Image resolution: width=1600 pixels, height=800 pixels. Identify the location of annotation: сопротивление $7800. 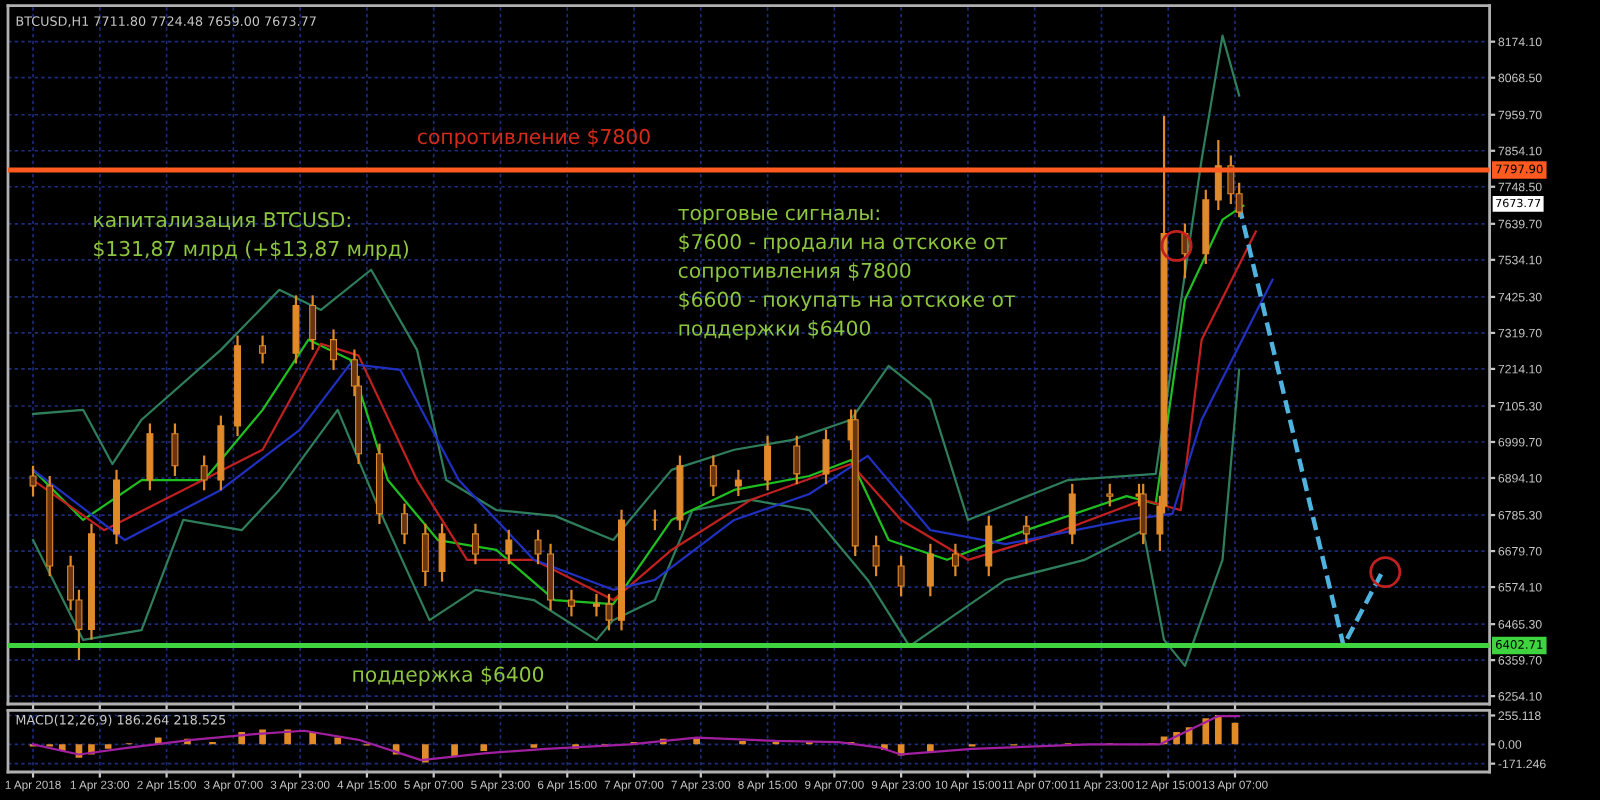
(533, 138).